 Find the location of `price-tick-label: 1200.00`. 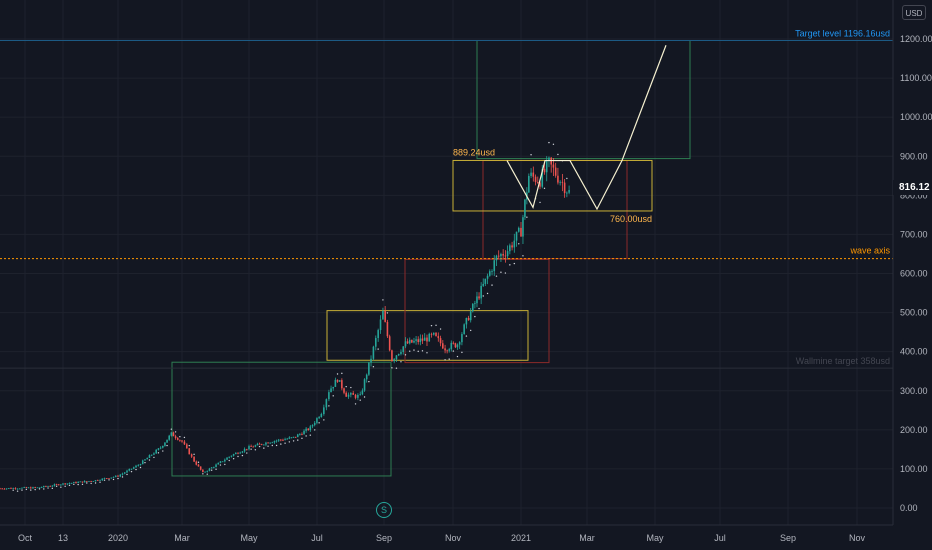

price-tick-label: 1200.00 is located at coordinates (916, 39).